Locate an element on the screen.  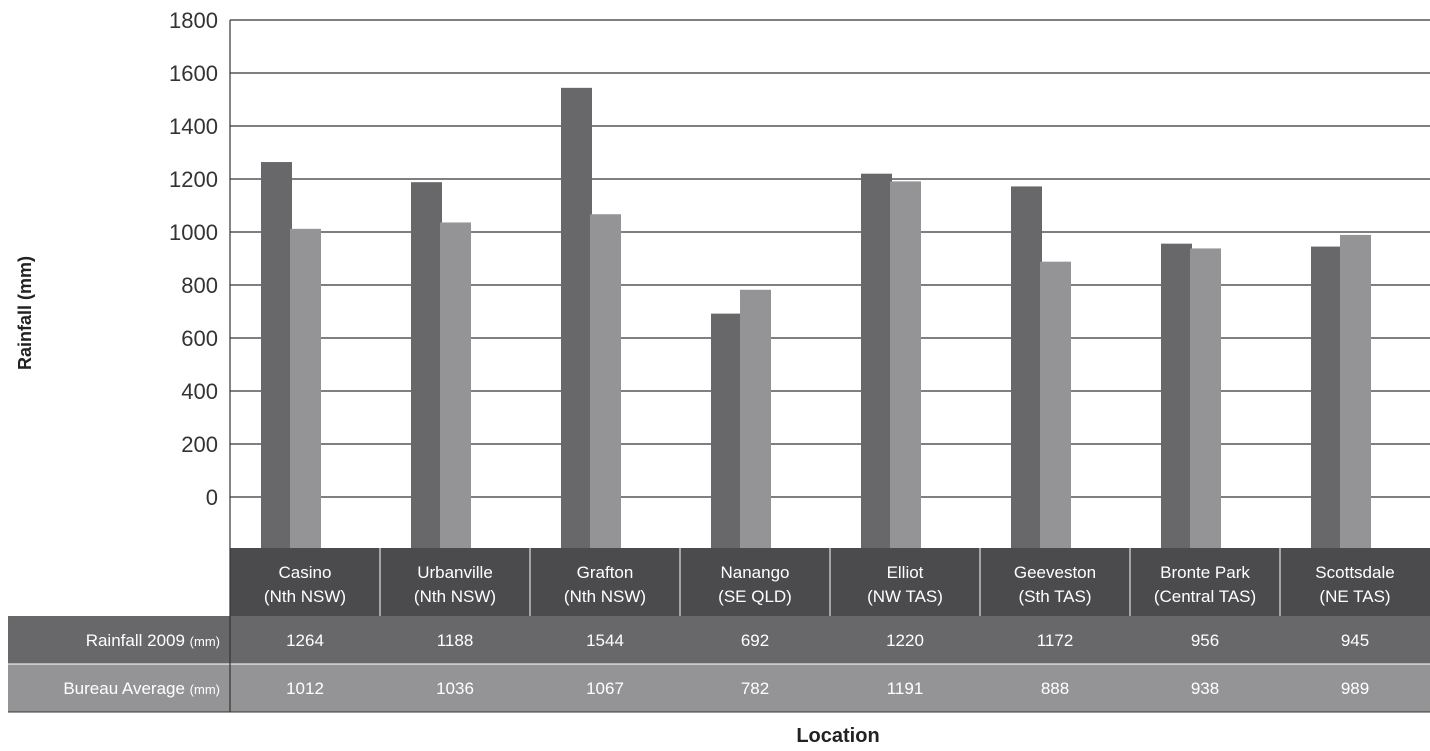
data-value: 692 is located at coordinates (755, 640).